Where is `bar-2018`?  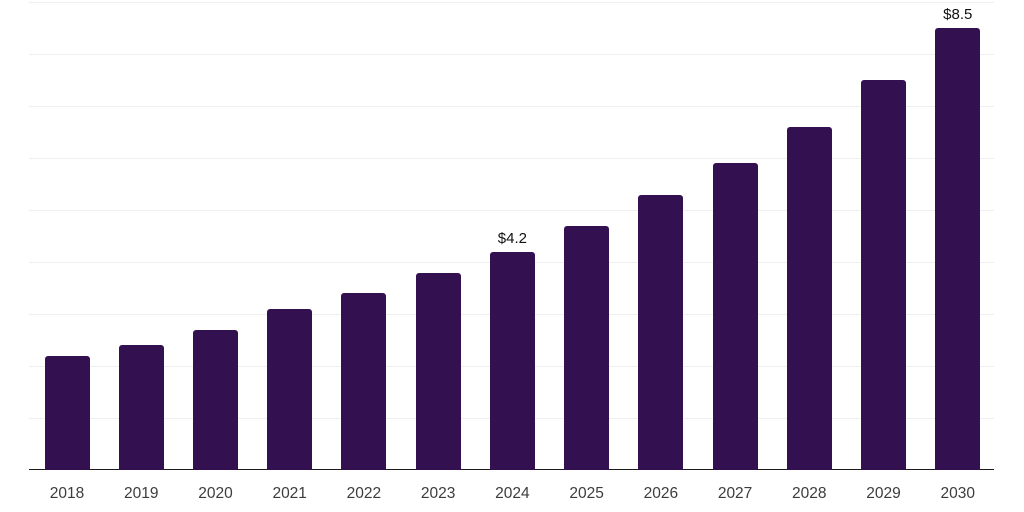 bar-2018 is located at coordinates (67, 413).